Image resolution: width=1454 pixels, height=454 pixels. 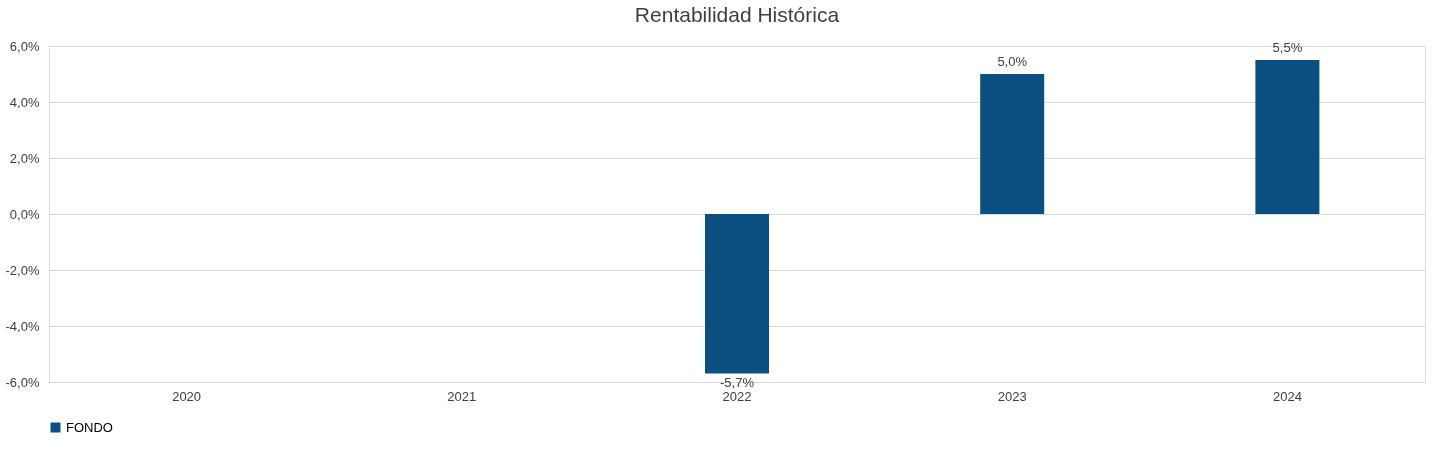 I want to click on data-label: 5,5%, so click(x=1287, y=47).